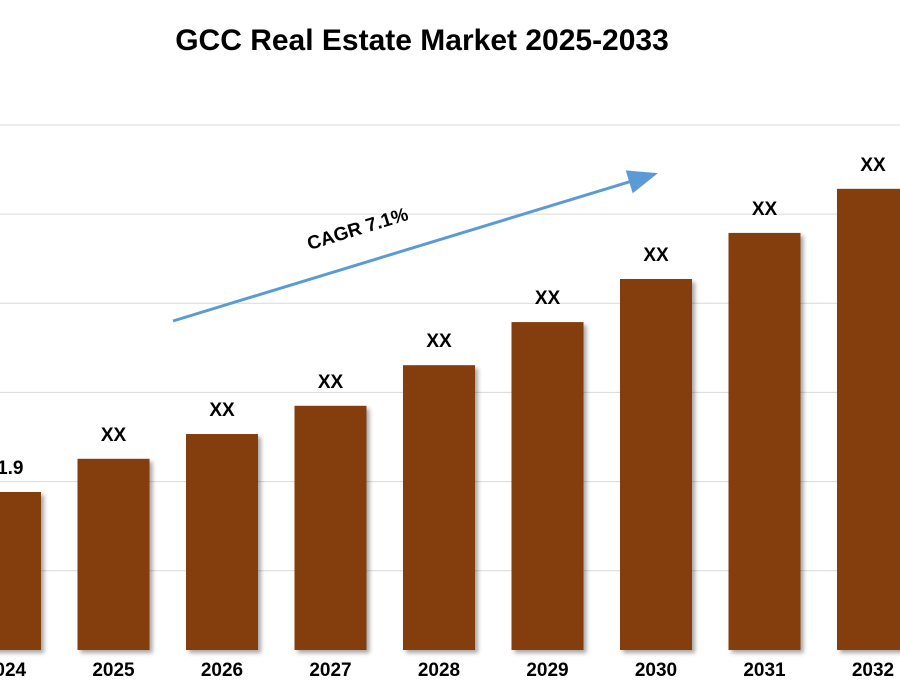 This screenshot has width=900, height=700. Describe the element at coordinates (113, 670) in the screenshot. I see `x-tick-label: 2025` at that location.